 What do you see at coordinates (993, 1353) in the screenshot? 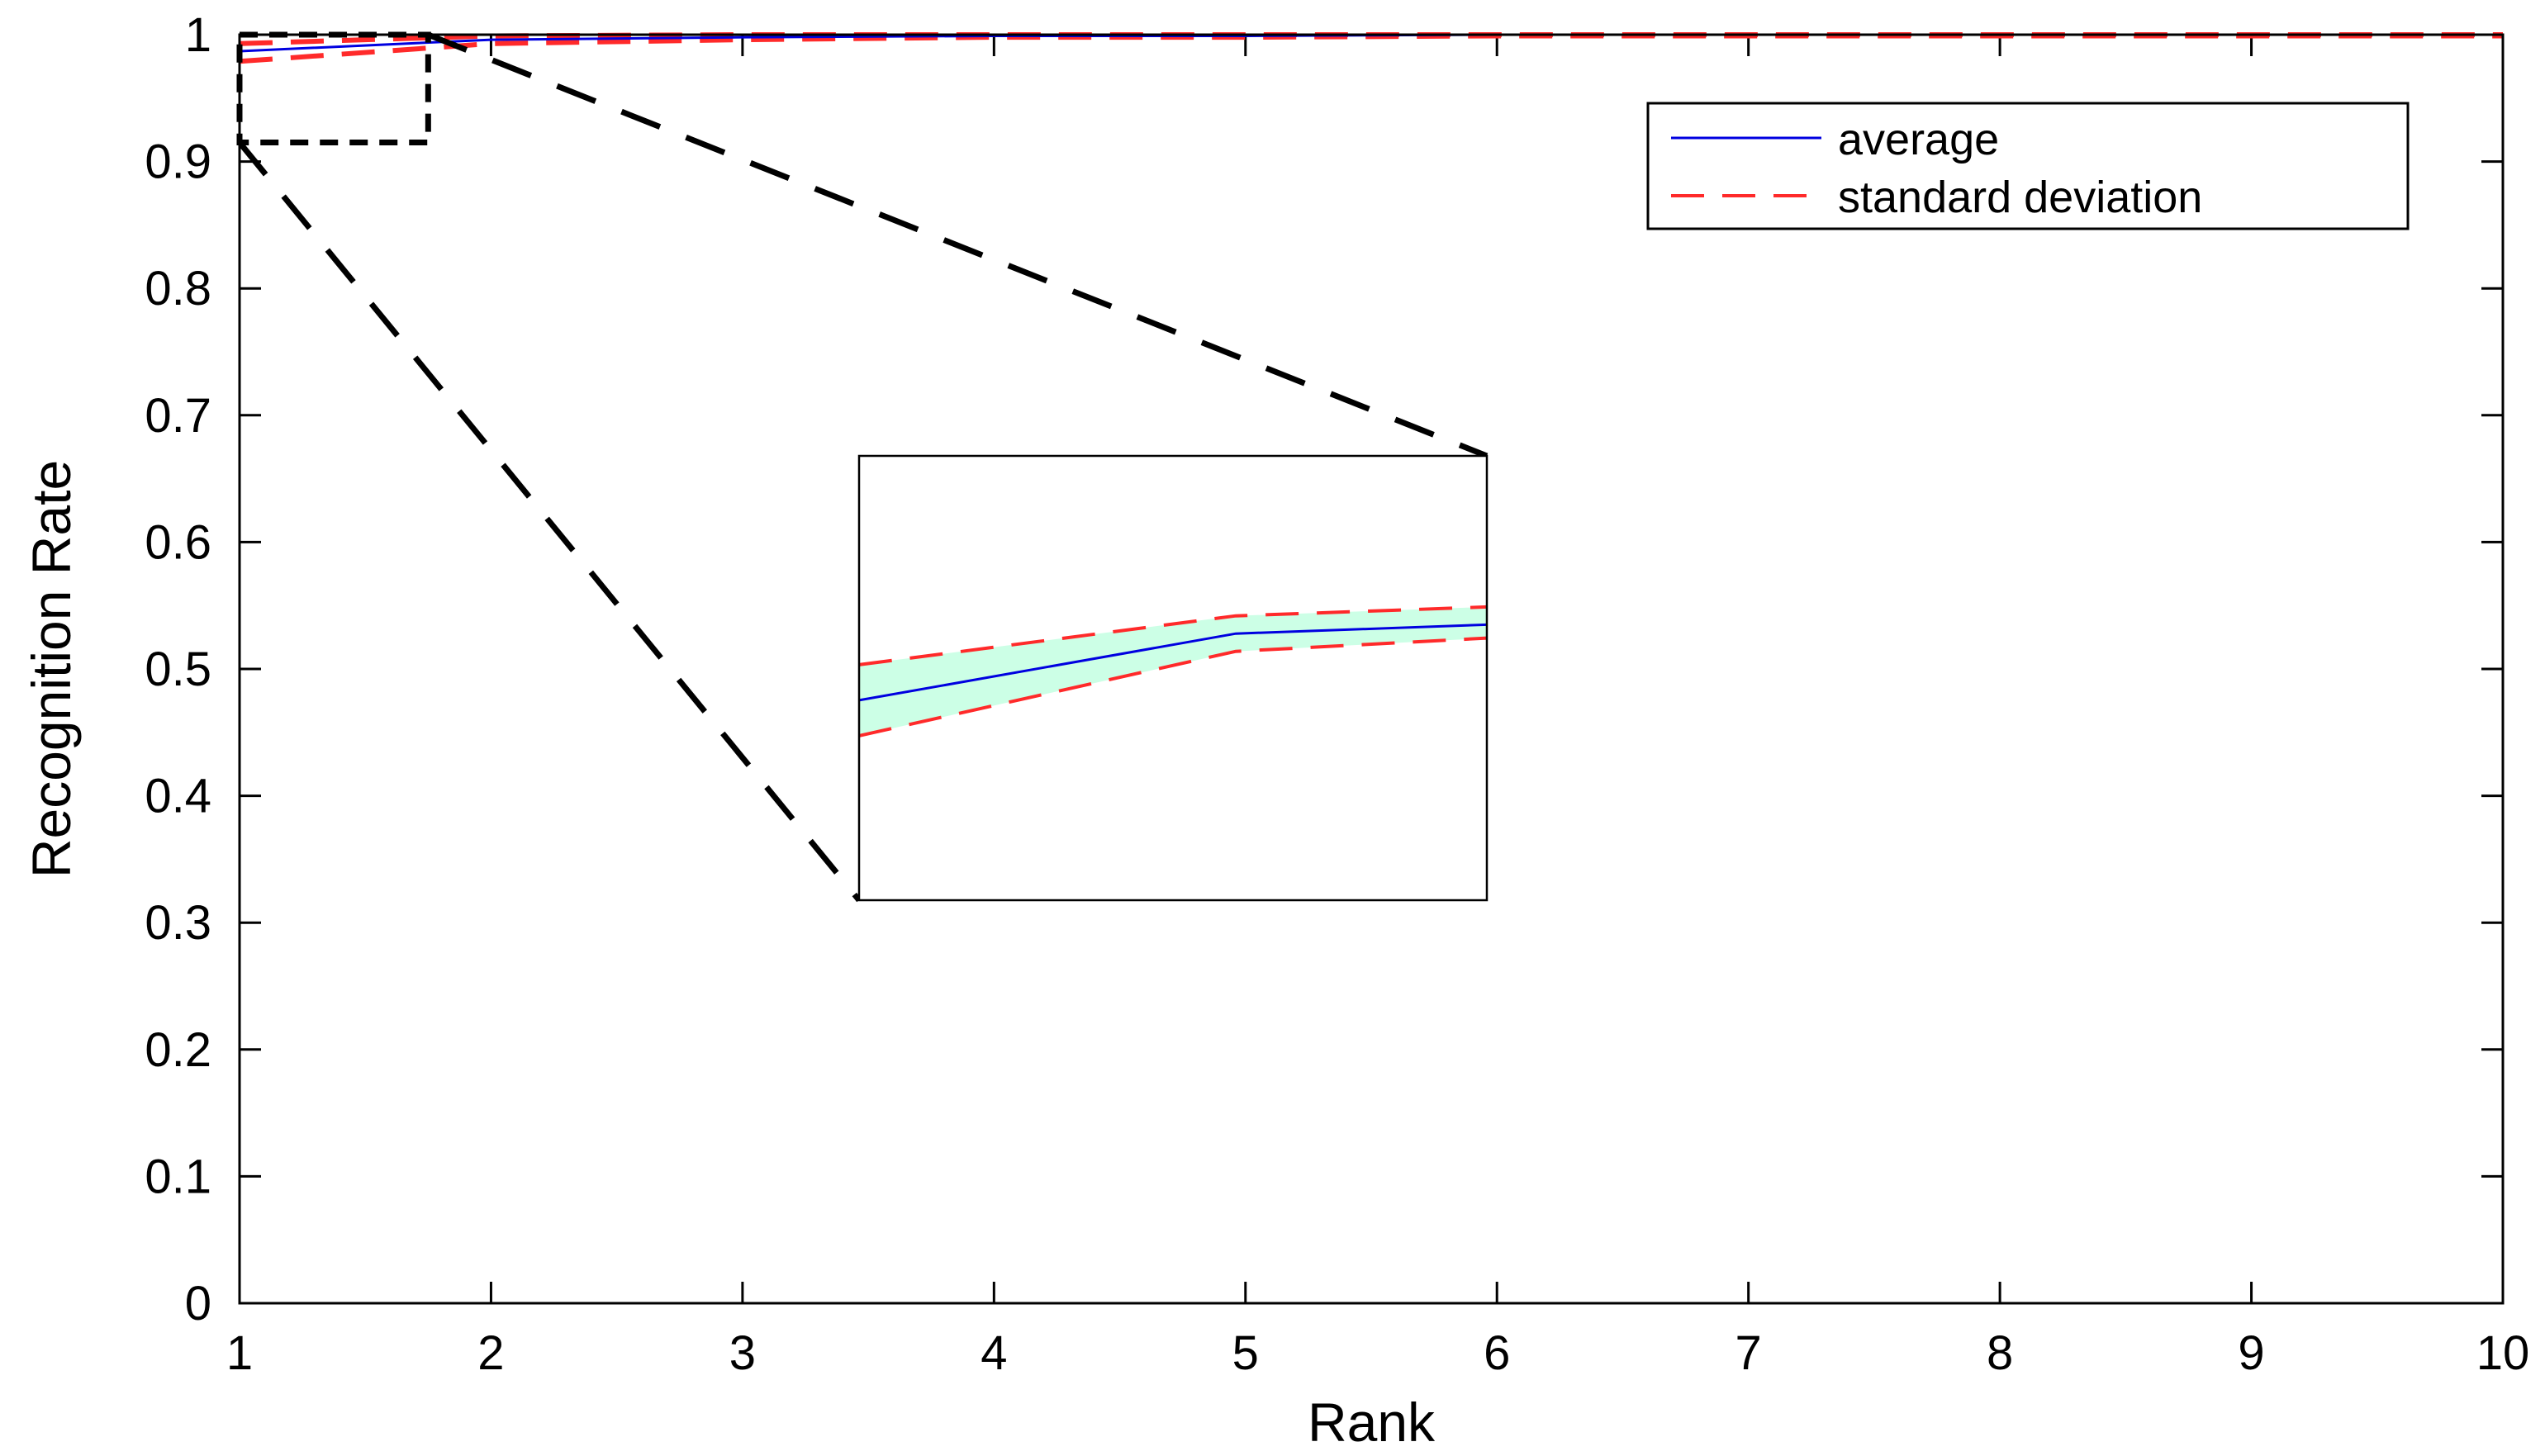
I see `x-tick-label: 4` at bounding box center [993, 1353].